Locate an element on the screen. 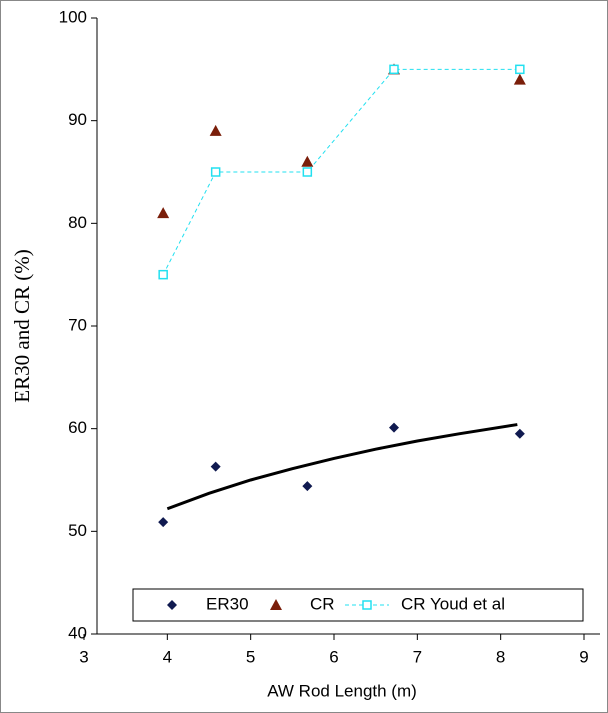  y-tick-label: 50 is located at coordinates (77, 530).